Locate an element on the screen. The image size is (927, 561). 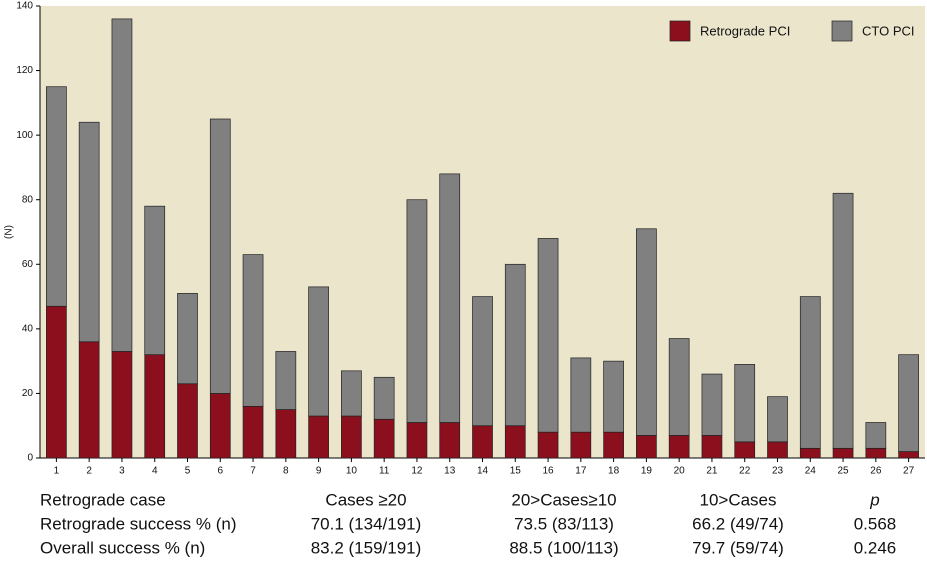
table-cell: Retrograde case is located at coordinates (103, 499).